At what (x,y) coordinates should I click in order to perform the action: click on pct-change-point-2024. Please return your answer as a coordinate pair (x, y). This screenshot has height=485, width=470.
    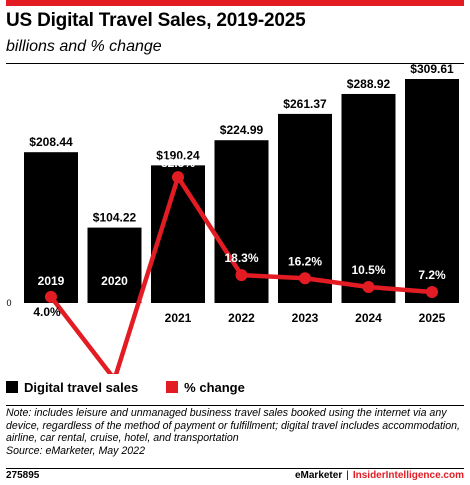
    Looking at the image, I should click on (368, 286).